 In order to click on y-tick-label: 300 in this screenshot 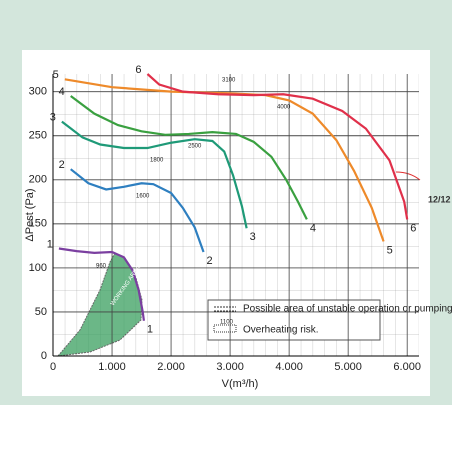, I will do `click(38, 92)`.